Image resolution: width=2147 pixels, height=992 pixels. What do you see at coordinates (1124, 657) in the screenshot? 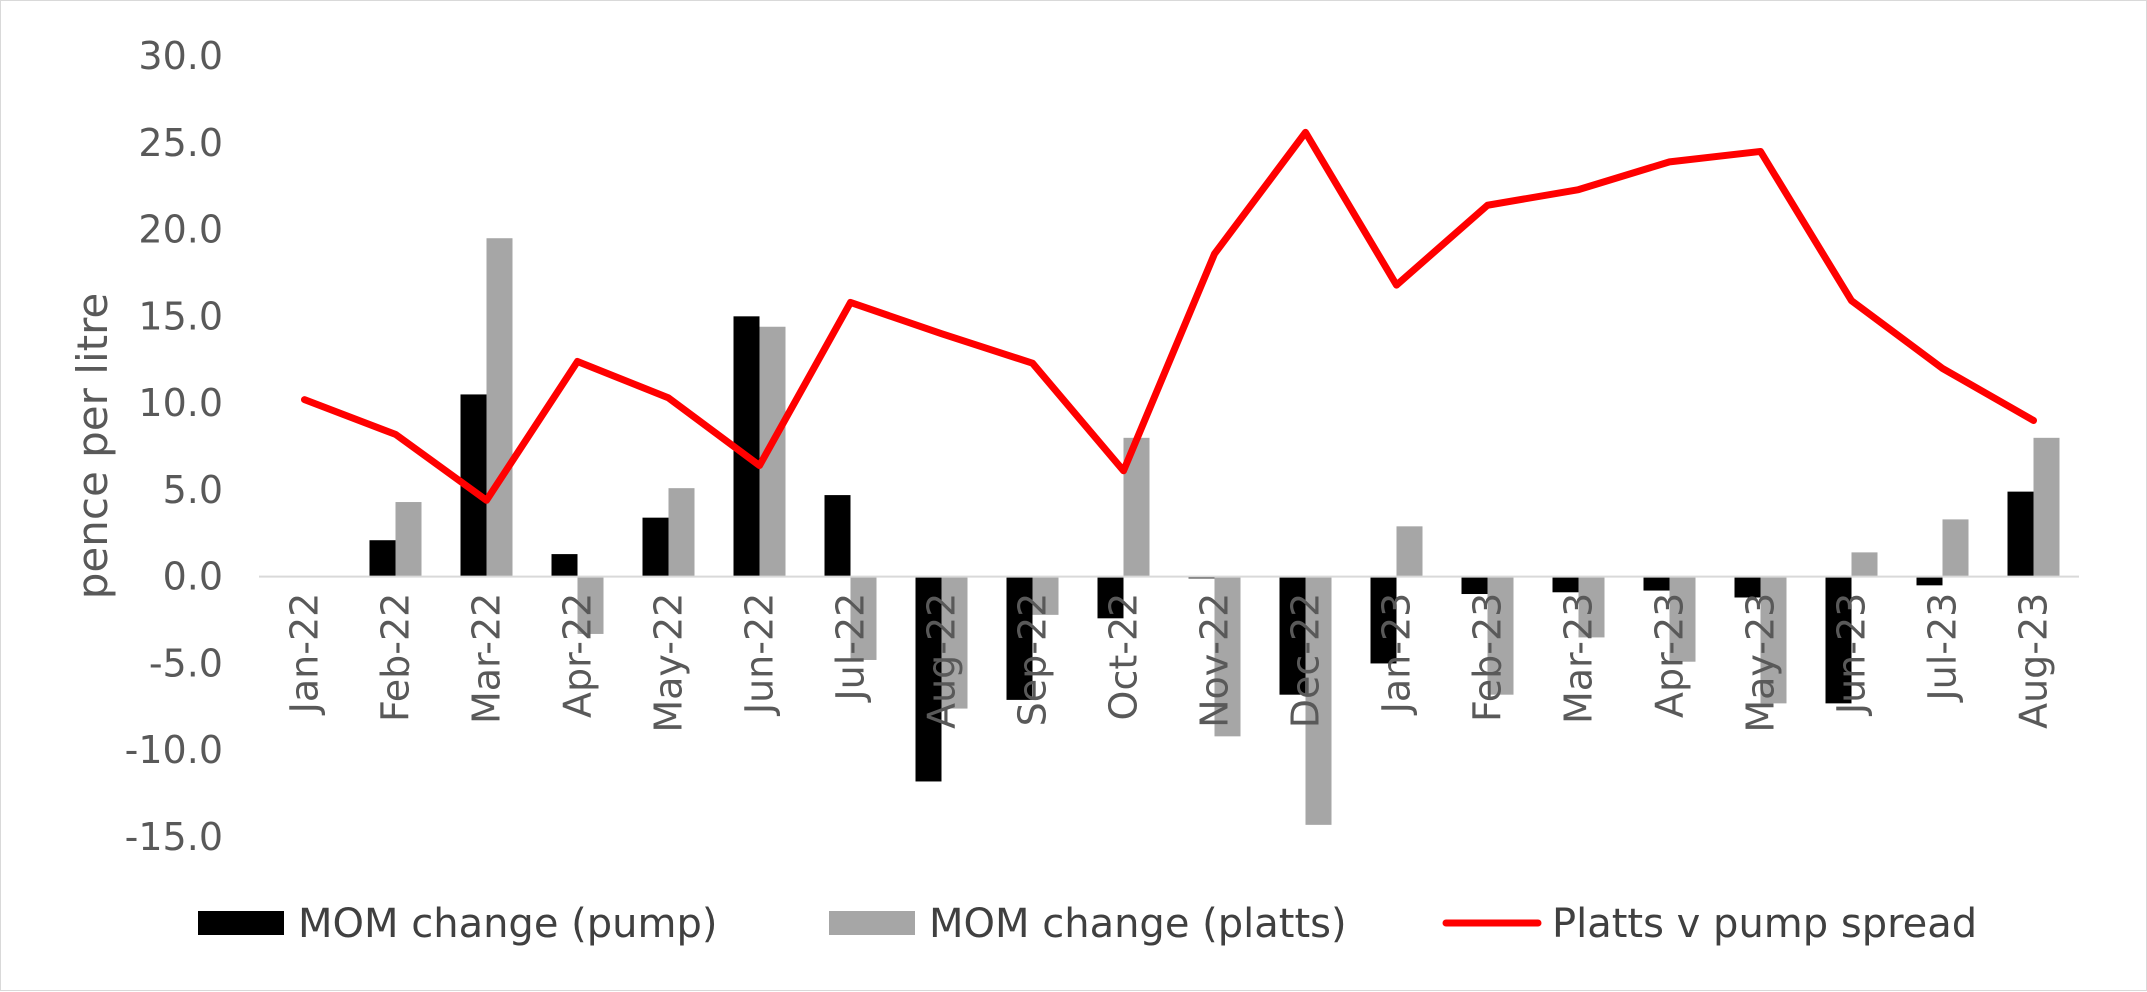
I see `x-tick-label: Oct-22` at bounding box center [1124, 657].